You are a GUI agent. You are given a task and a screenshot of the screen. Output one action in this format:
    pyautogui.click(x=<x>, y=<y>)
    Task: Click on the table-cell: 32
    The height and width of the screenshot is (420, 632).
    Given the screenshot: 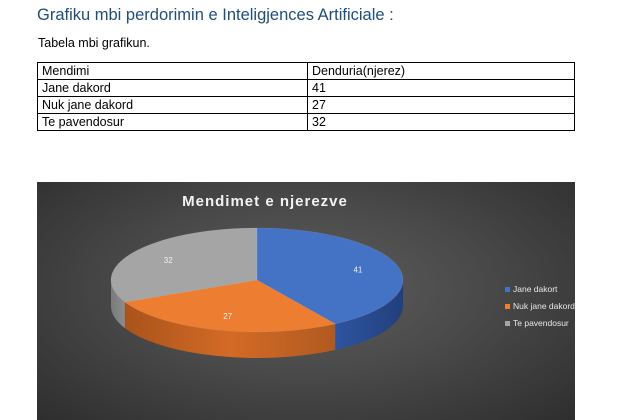 What is the action you would take?
    pyautogui.click(x=441, y=122)
    